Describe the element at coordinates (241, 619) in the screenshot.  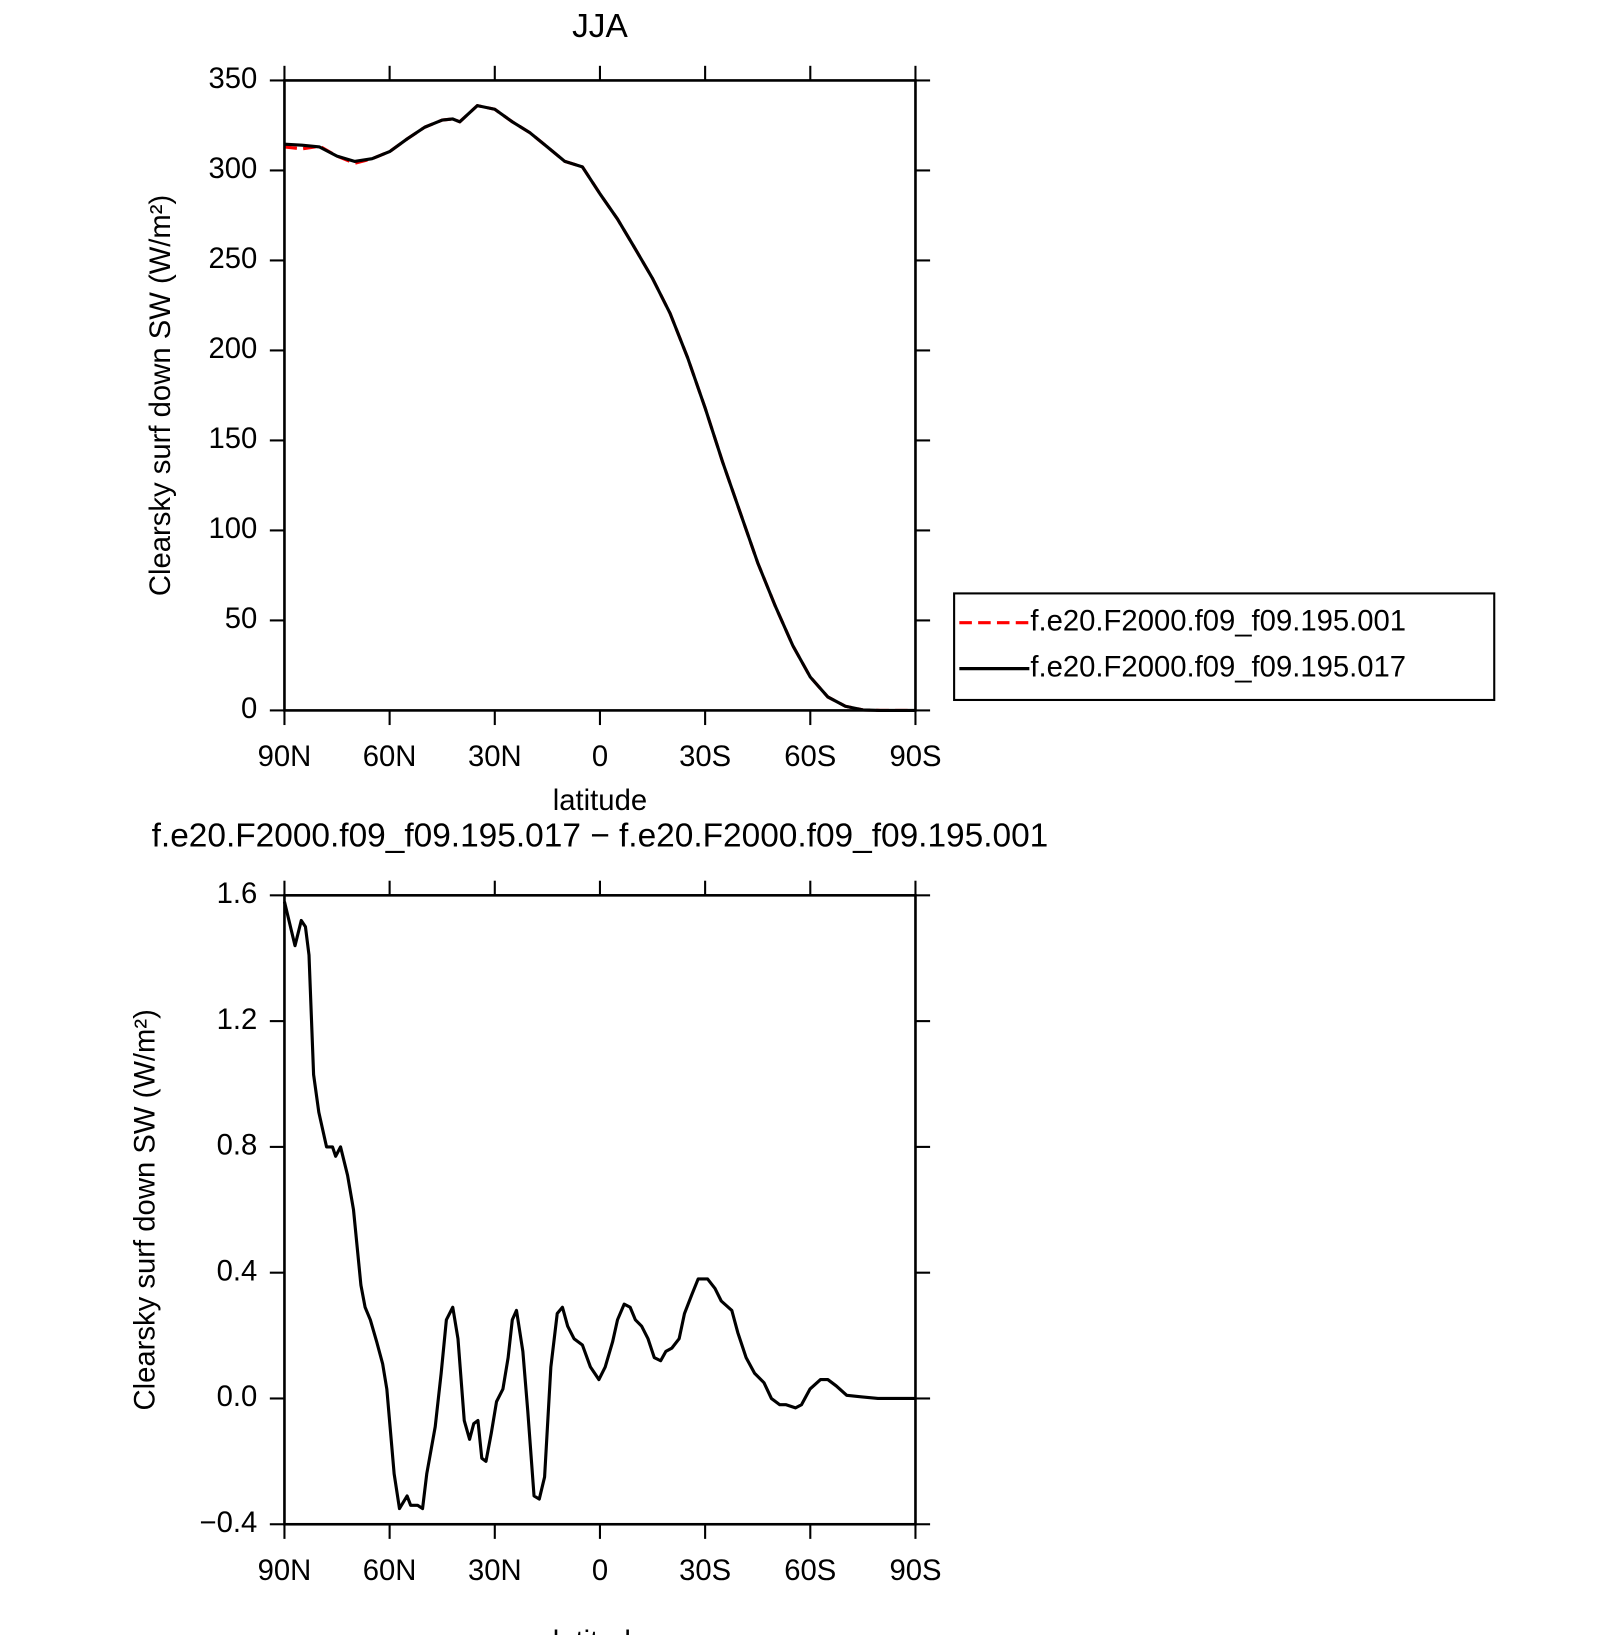
I see `y-tick-label: 50` at that location.